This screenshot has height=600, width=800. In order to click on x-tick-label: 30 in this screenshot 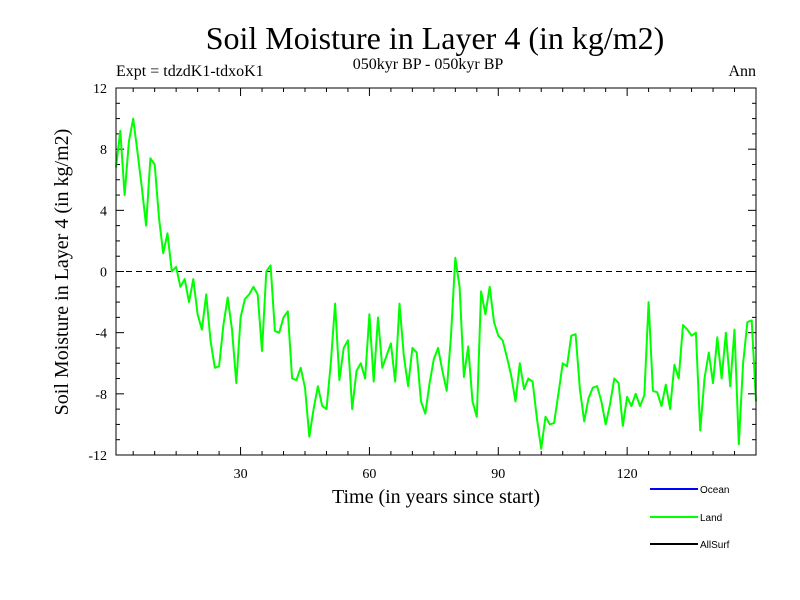, I will do `click(241, 474)`.